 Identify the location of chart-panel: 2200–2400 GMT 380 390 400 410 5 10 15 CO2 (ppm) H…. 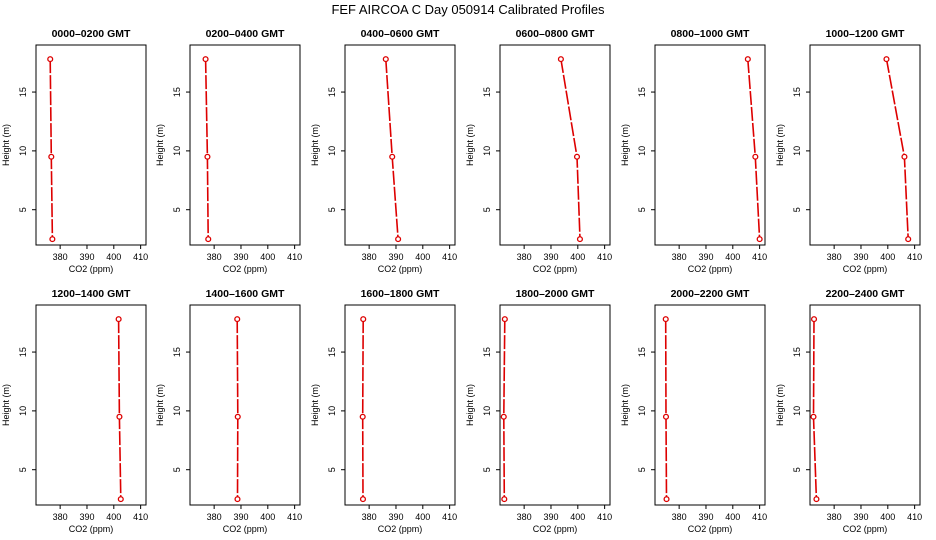
(848, 411).